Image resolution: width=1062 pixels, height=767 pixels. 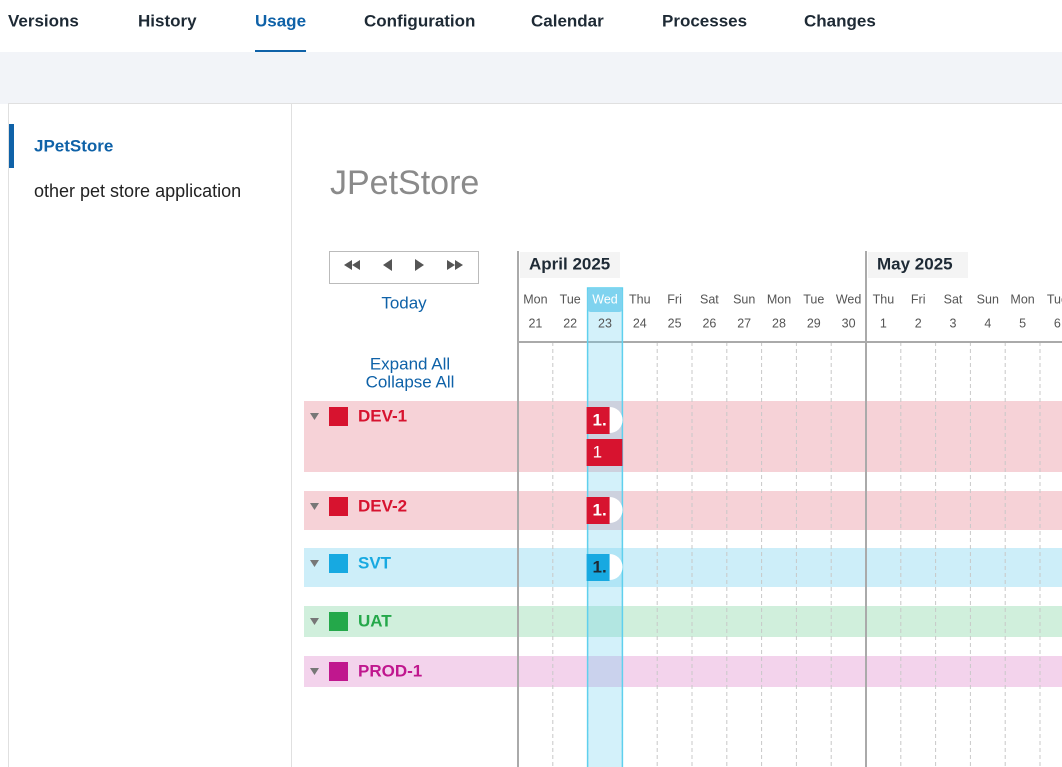 What do you see at coordinates (43, 20) in the screenshot?
I see `tab: Versions` at bounding box center [43, 20].